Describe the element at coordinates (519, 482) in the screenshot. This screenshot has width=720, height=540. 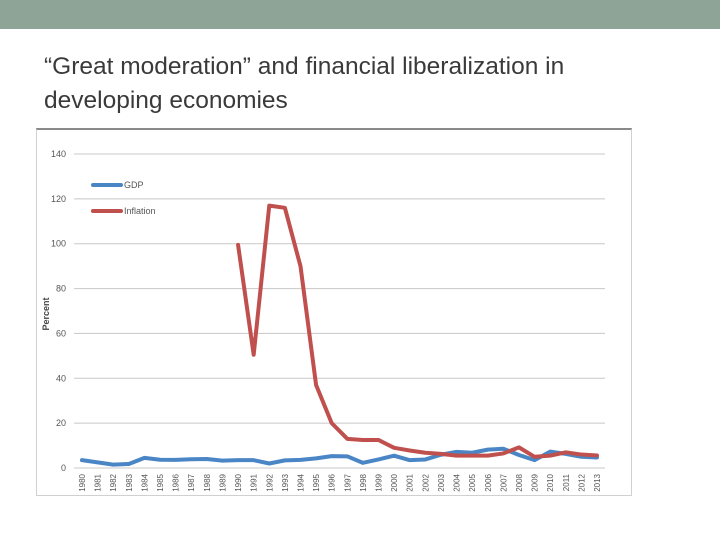
I see `x-tick-label: 2008` at that location.